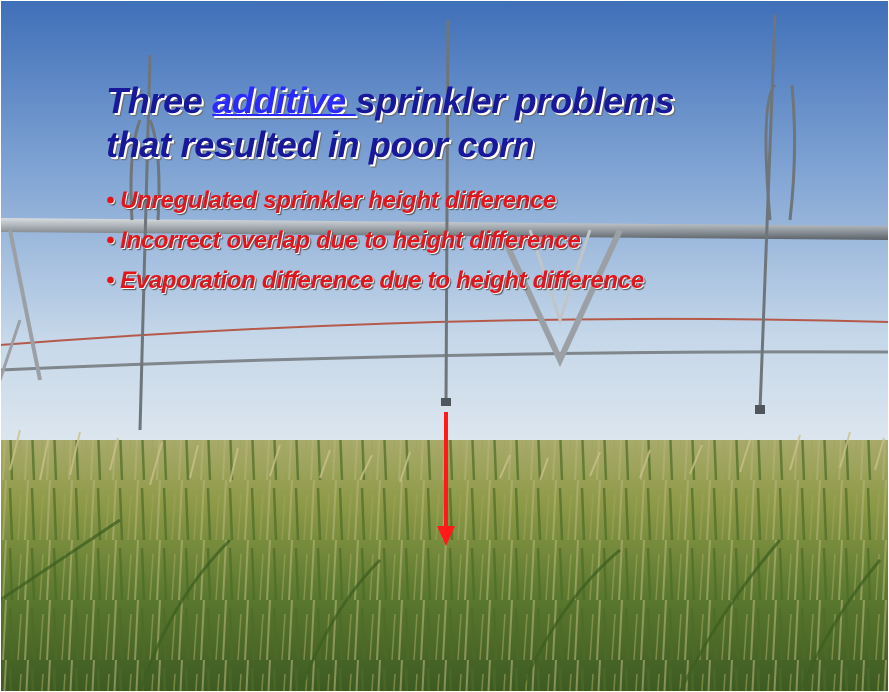 This screenshot has width=889, height=692. Describe the element at coordinates (338, 200) in the screenshot. I see `bullet-text: Unregulated sprinkler height difference` at that location.